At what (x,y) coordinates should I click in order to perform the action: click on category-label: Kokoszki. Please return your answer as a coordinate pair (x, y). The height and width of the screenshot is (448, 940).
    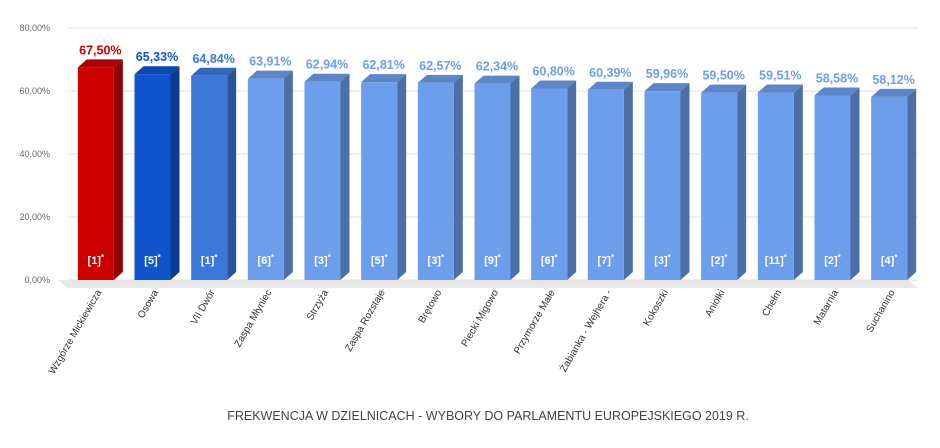
    Looking at the image, I should click on (657, 308).